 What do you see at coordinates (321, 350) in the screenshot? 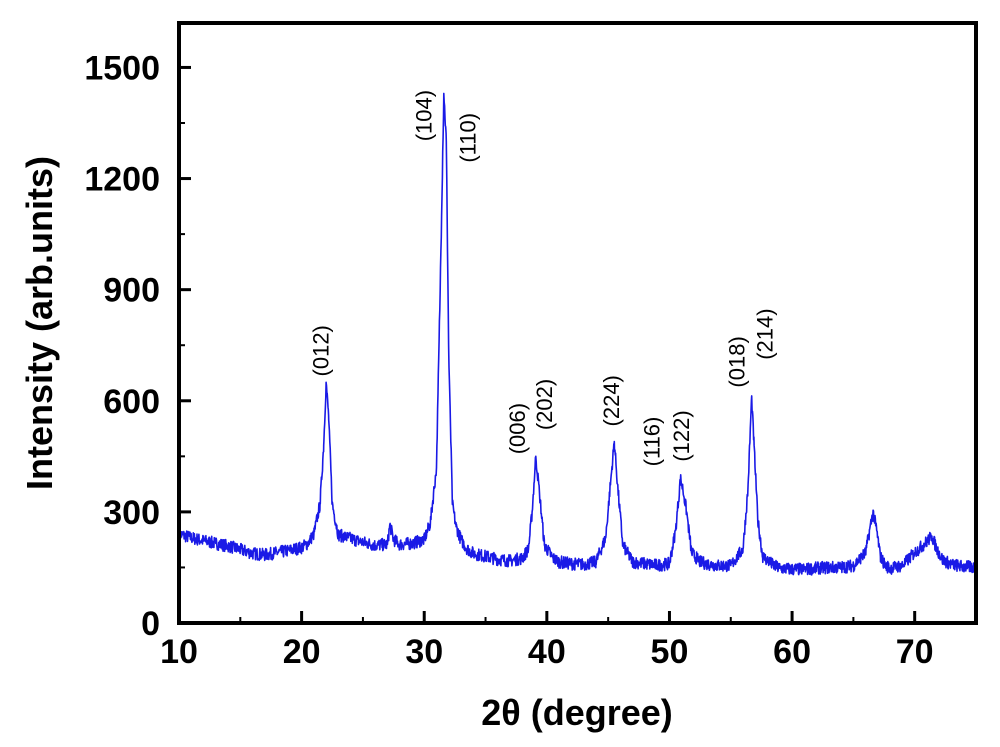
I see `peak-label: (012)` at bounding box center [321, 350].